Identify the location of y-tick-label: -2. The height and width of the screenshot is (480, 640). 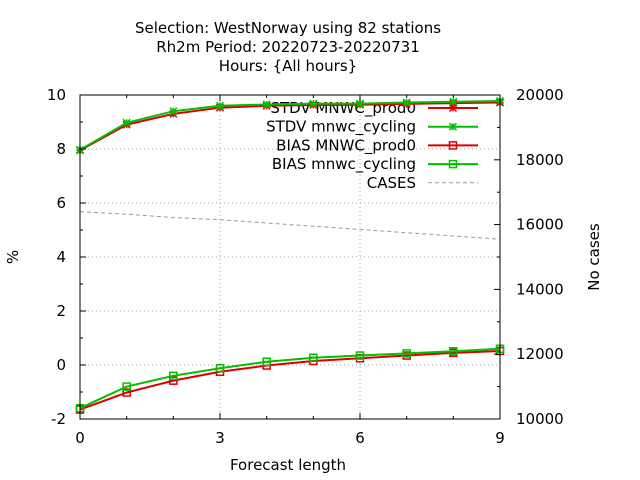
(58, 419).